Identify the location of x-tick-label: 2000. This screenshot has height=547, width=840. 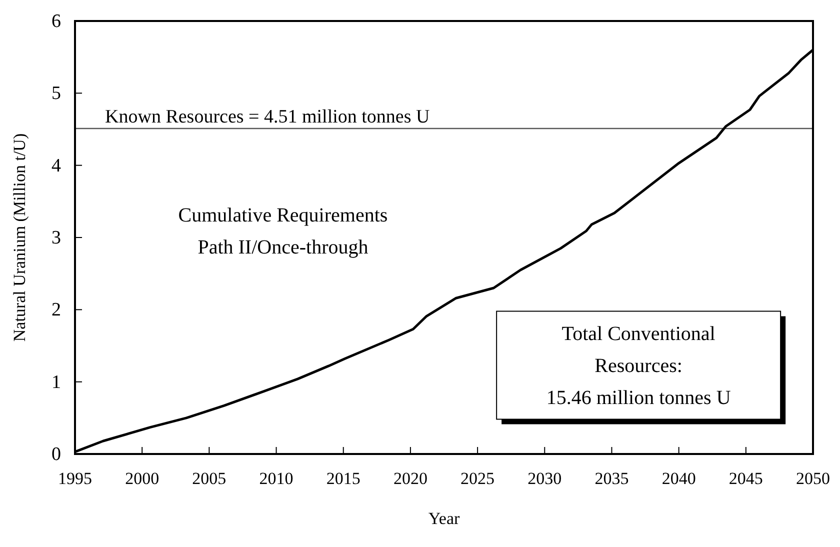
(142, 478).